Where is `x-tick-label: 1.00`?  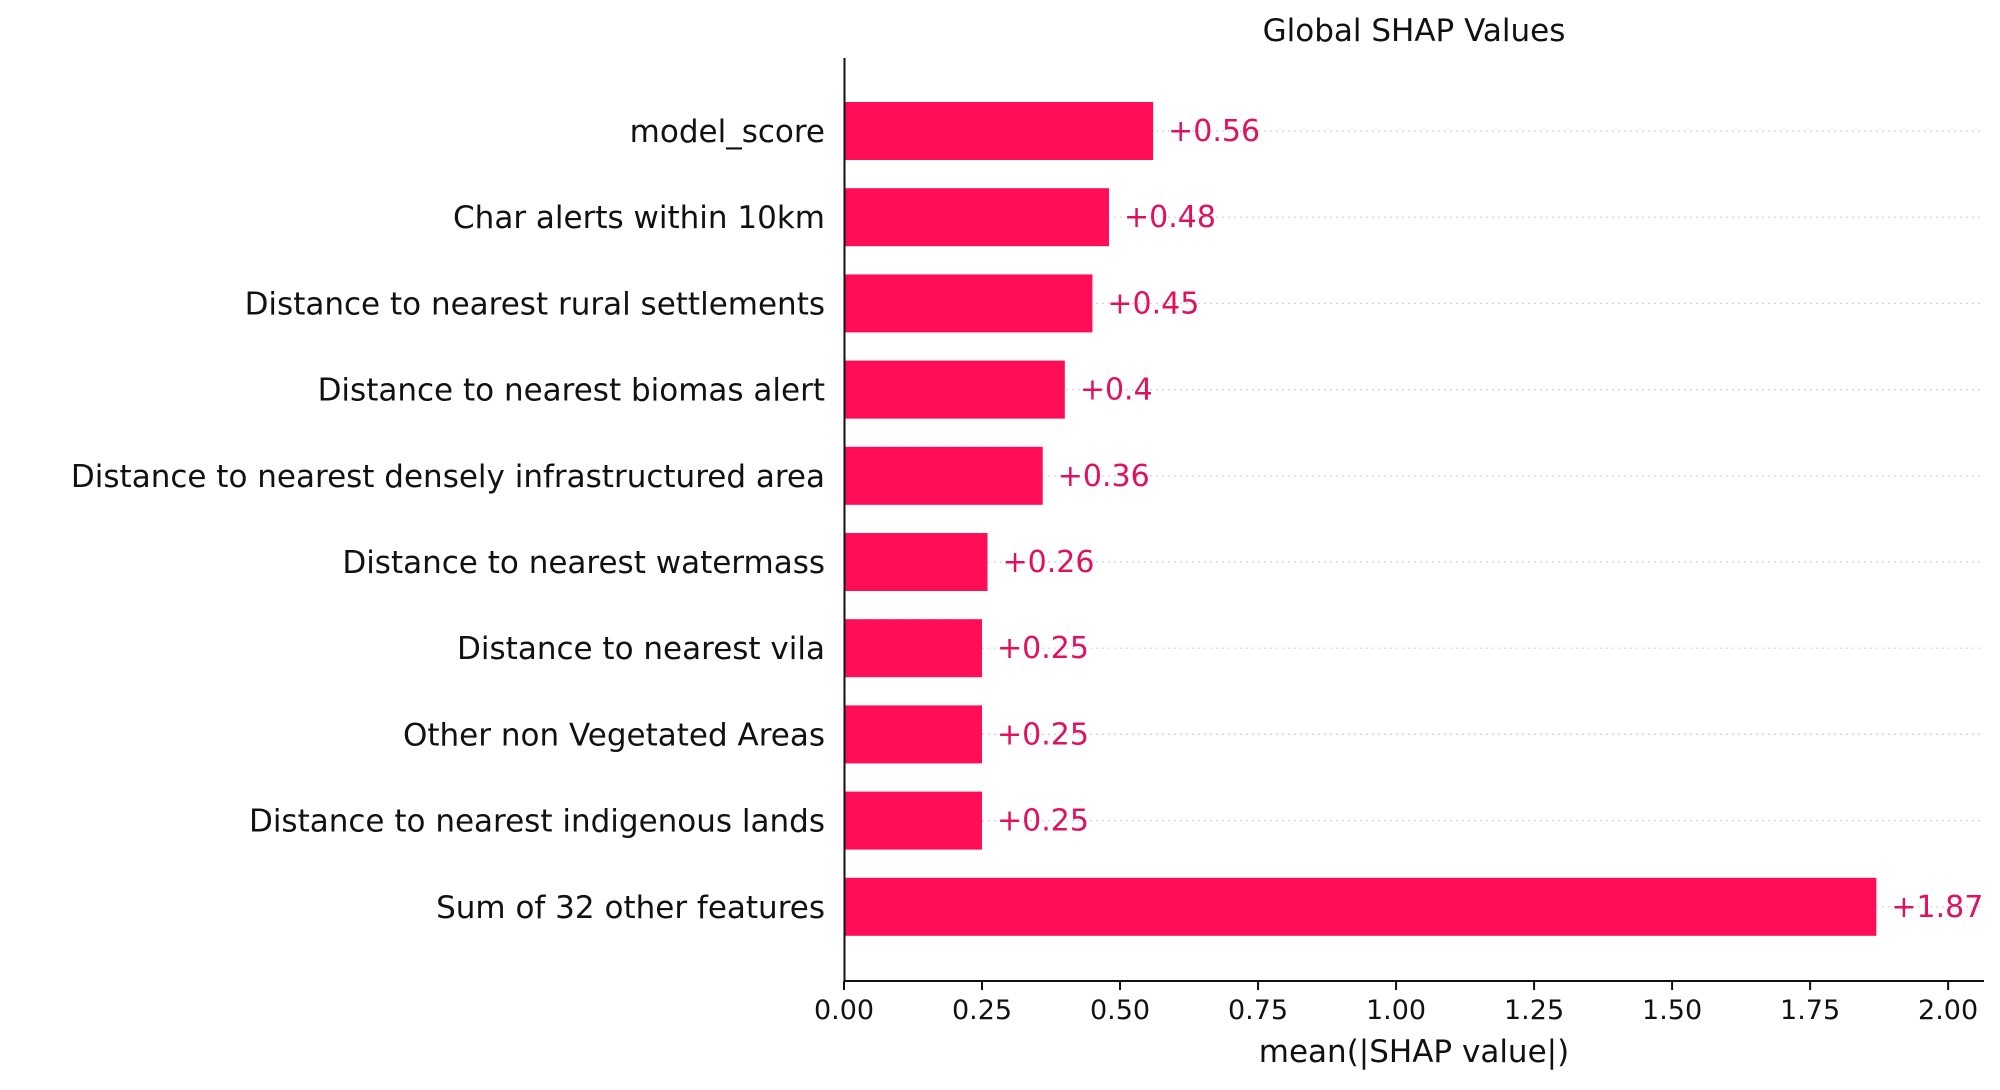 x-tick-label: 1.00 is located at coordinates (1396, 1010).